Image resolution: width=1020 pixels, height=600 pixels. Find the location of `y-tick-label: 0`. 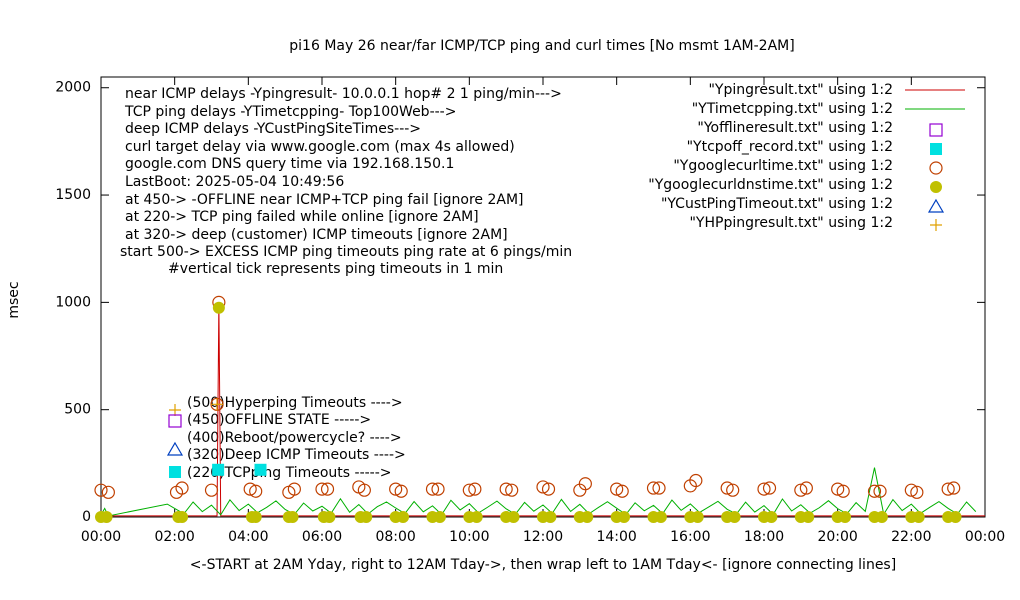

y-tick-label: 0 is located at coordinates (86, 517).